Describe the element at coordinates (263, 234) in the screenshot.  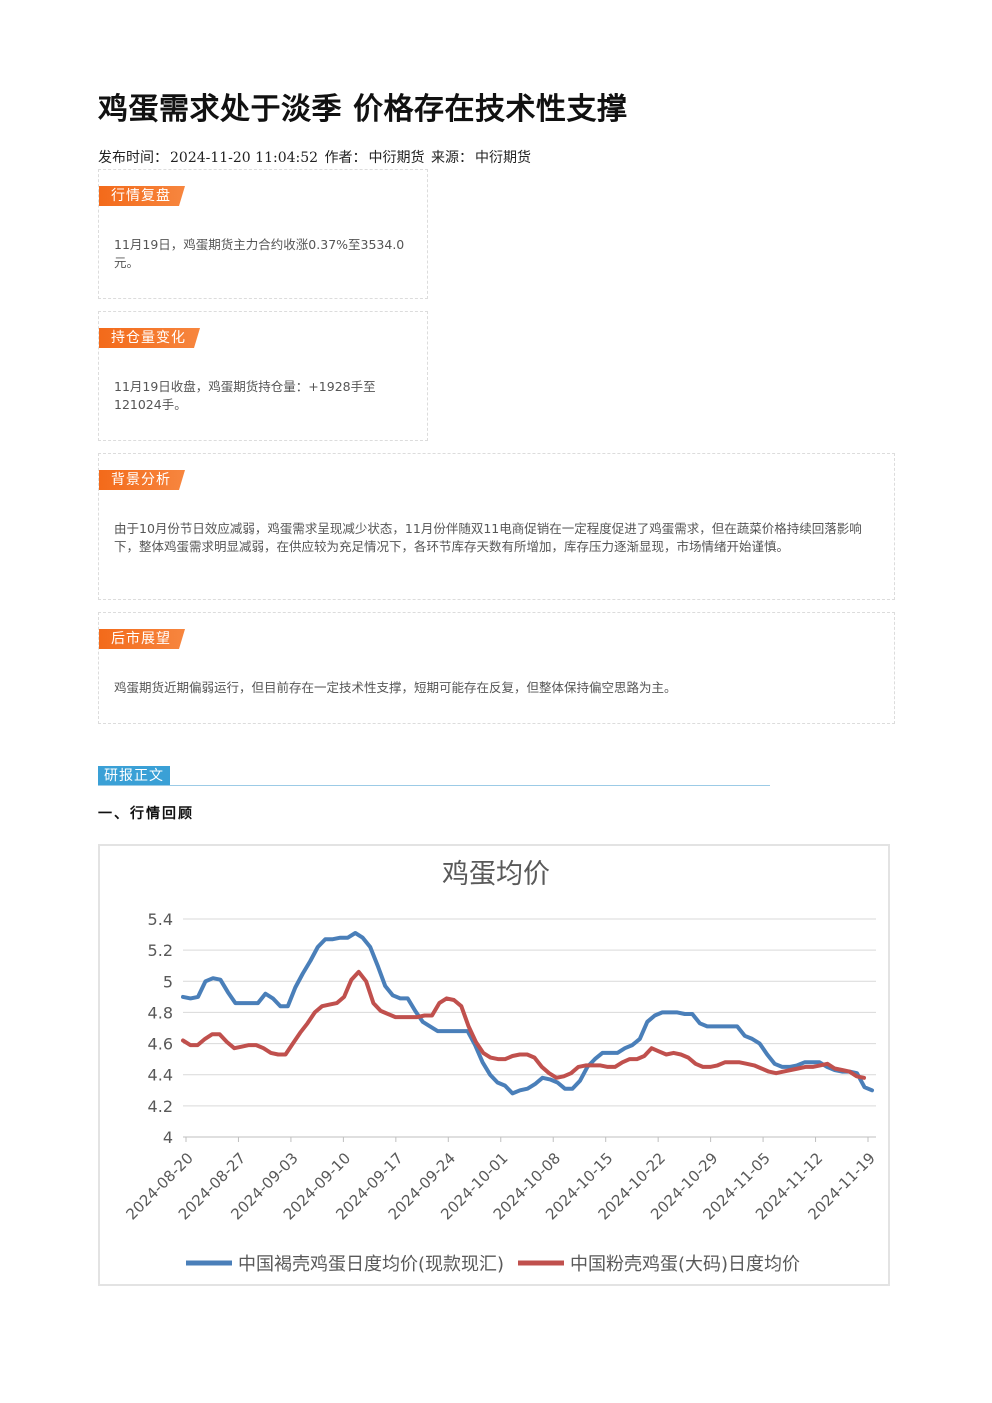
I see `card-market-review: 行情复盘 11月19日，鸡蛋期货主力合约收涨0.37%至3534.0元。` at that location.